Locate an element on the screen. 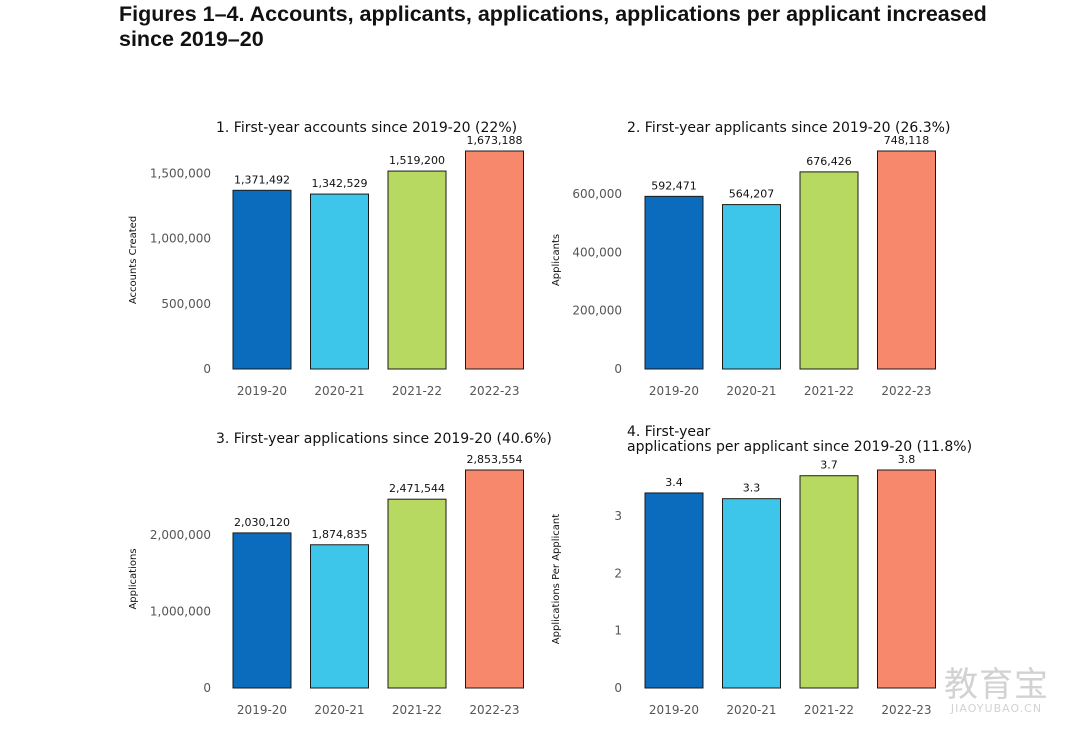 This screenshot has width=1069, height=737. y-axis-label: Applications Per Applicant is located at coordinates (556, 579).